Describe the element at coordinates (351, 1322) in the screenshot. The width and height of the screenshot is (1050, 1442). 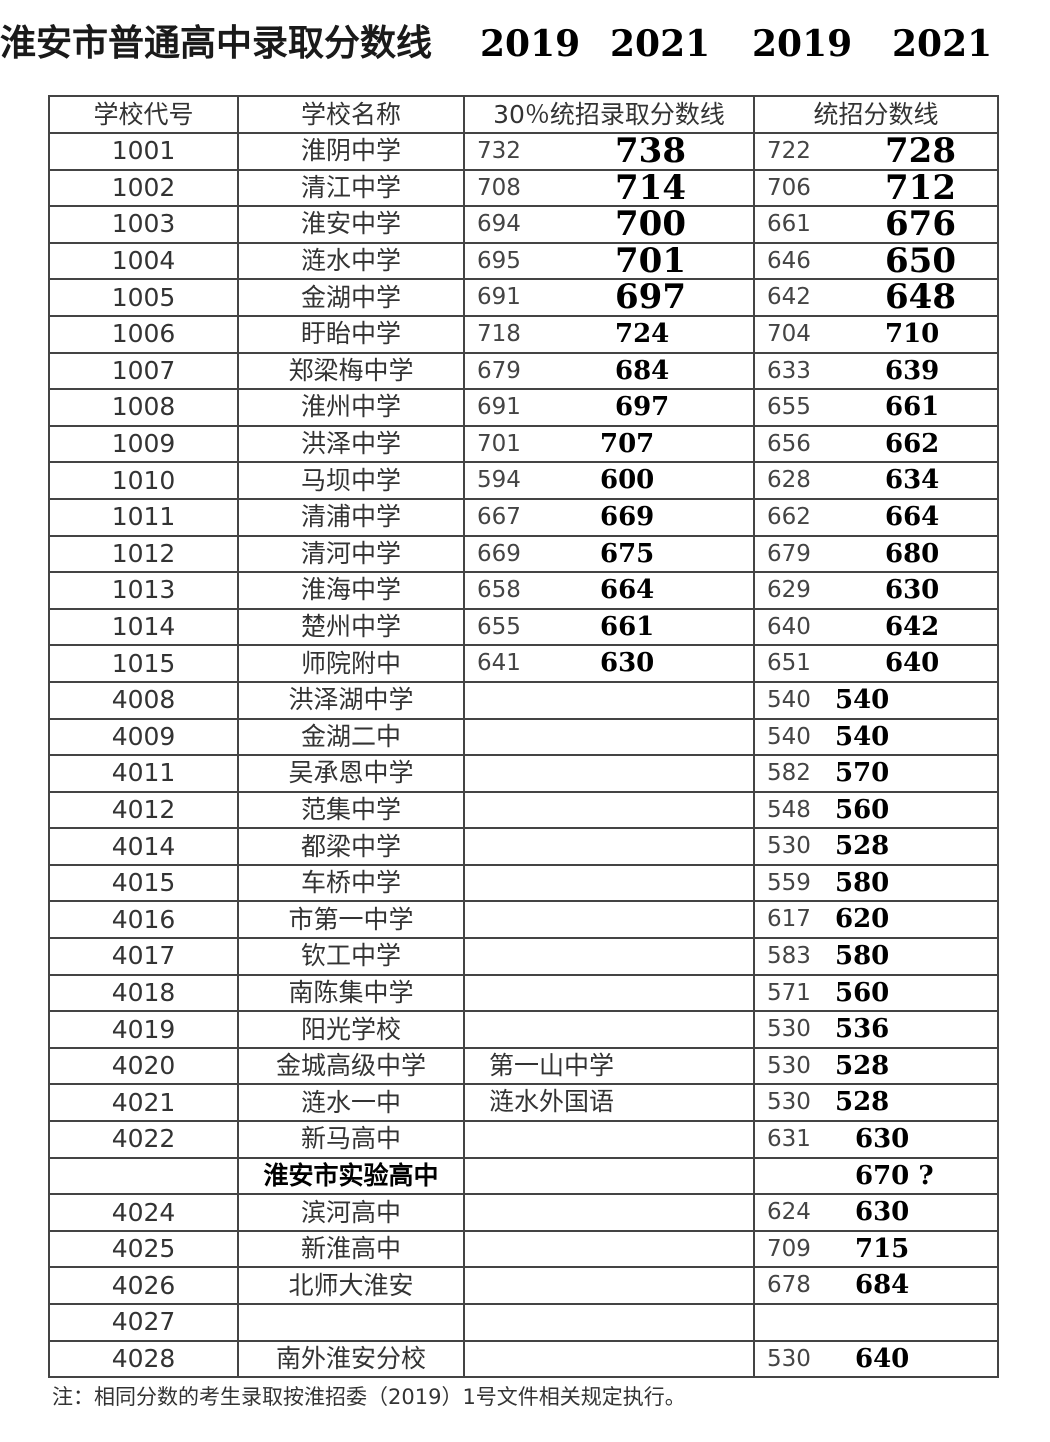
I see `school-name` at that location.